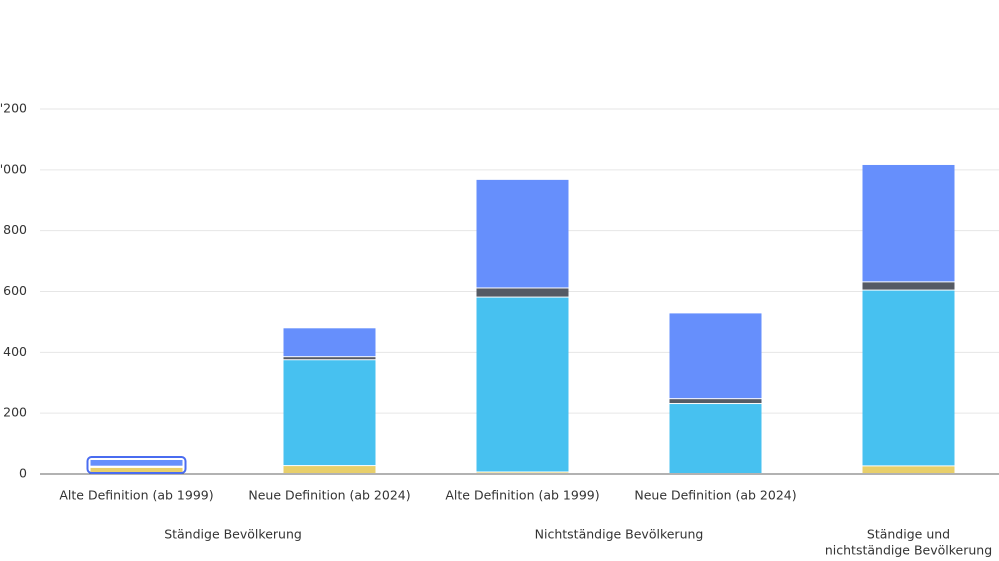  Describe the element at coordinates (13, 108) in the screenshot. I see `y-tick-label: 1'200` at that location.